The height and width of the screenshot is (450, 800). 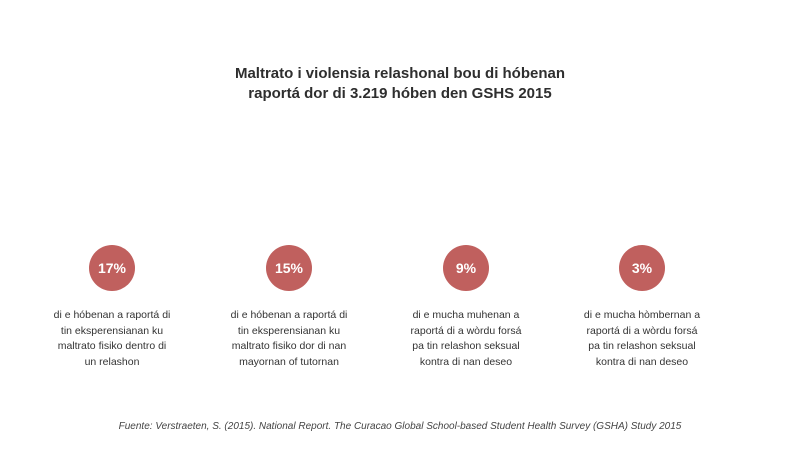 What do you see at coordinates (112, 330) in the screenshot?
I see `stat-1-line-2: tin eksperensianan ku` at bounding box center [112, 330].